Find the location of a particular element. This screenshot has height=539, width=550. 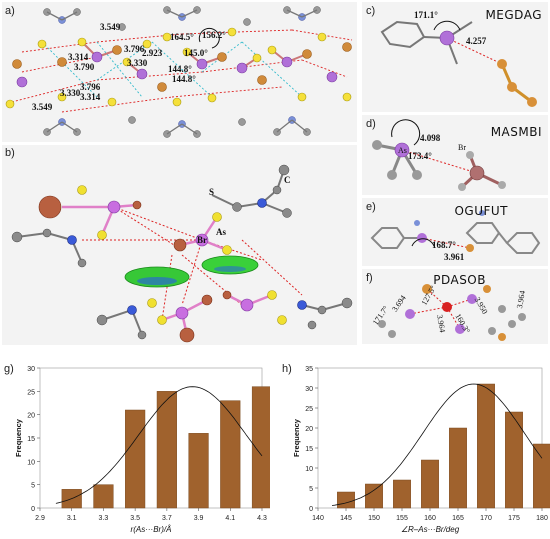

panel-a-label: a) is located at coordinates (10, 11).